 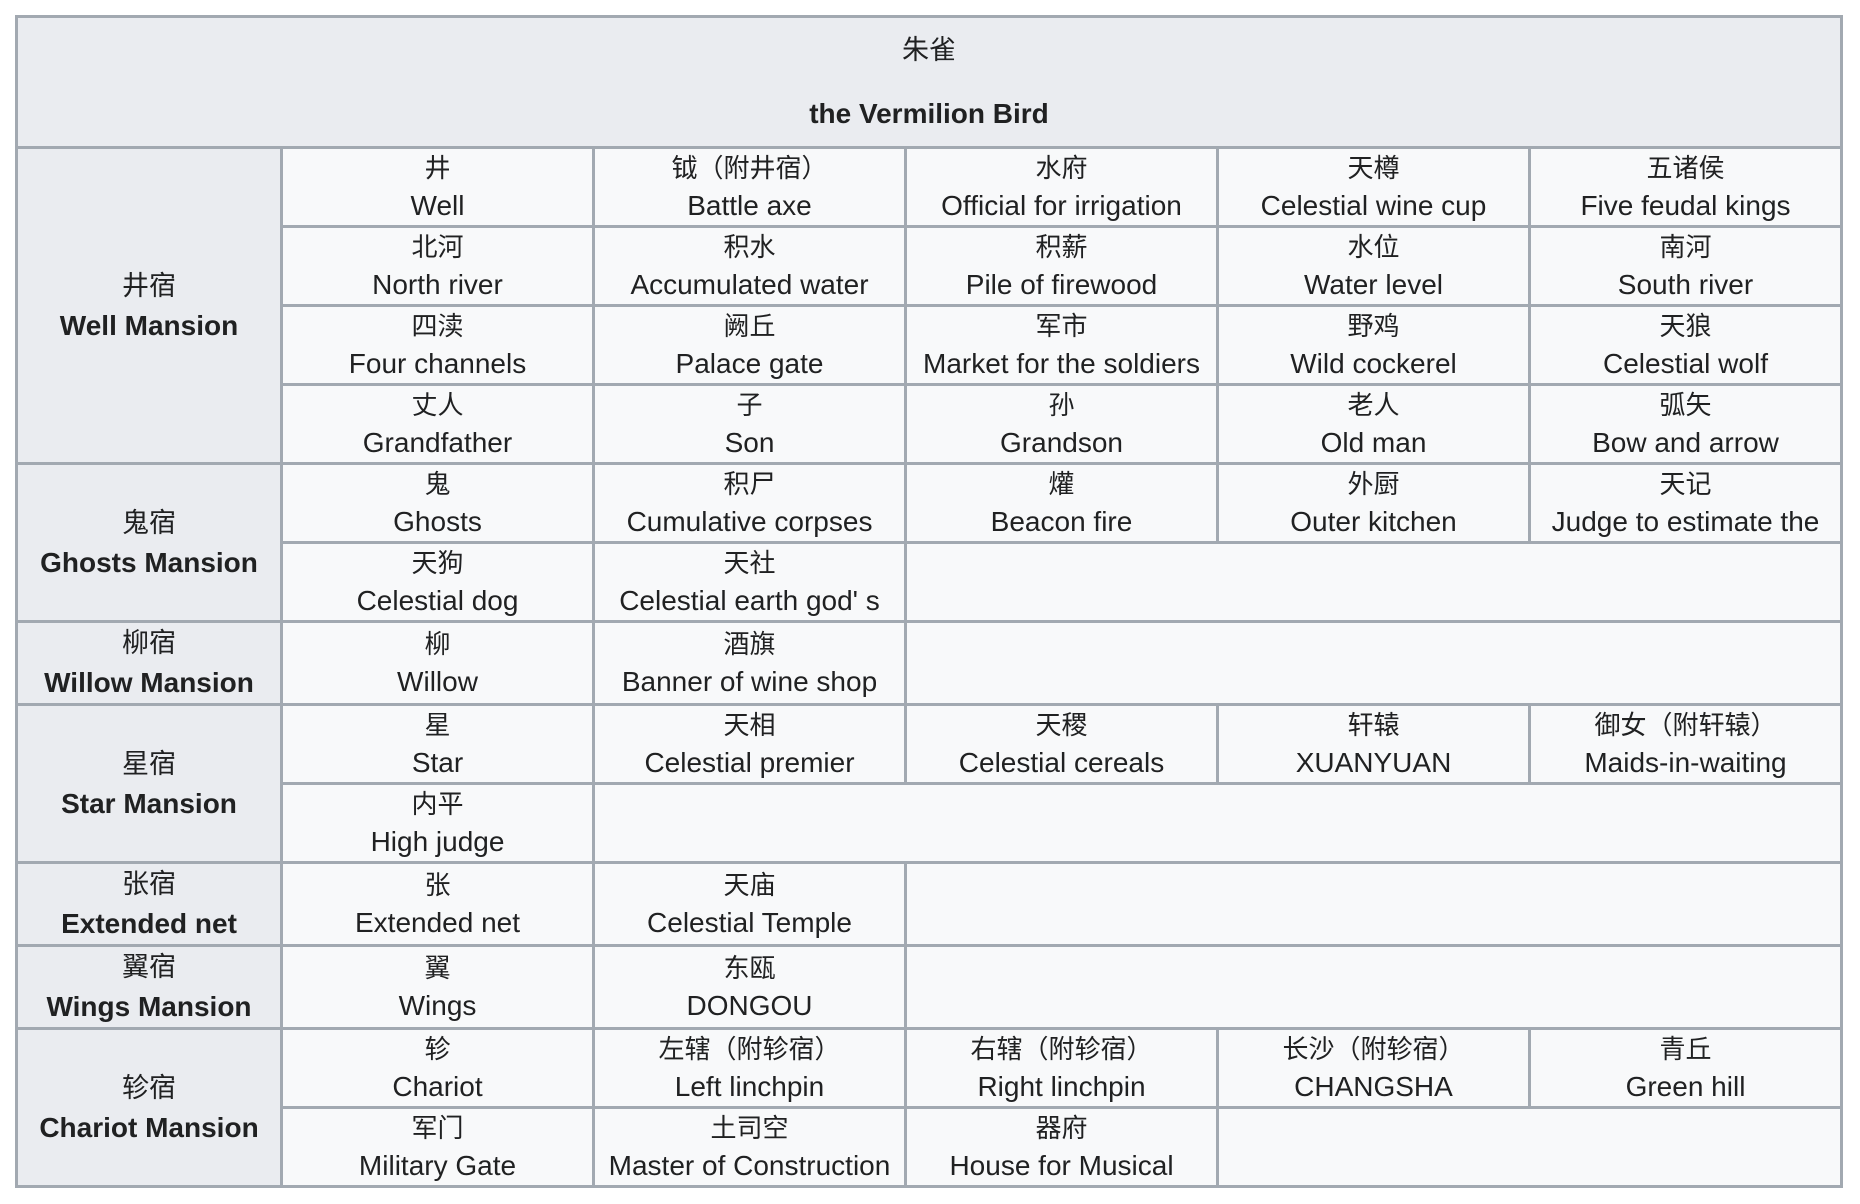 I want to click on star-name-english: Old man, so click(x=1373, y=442).